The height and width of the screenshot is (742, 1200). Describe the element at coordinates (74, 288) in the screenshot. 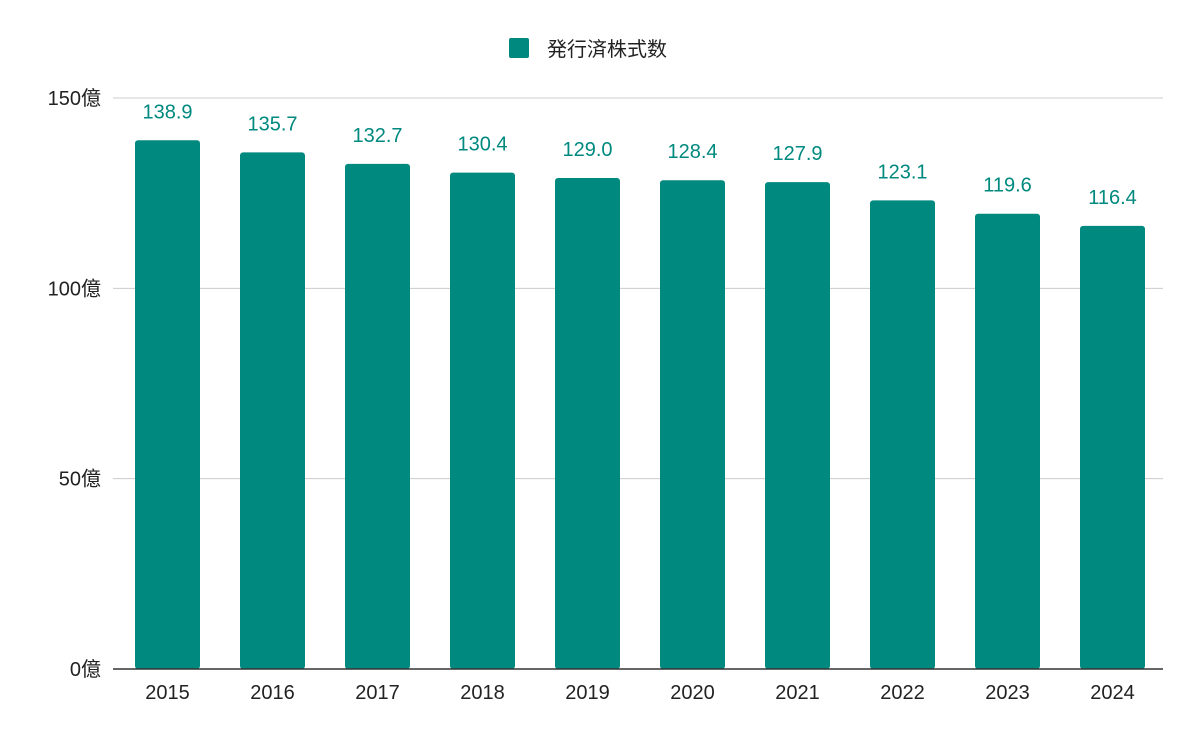

I see `y-tick-label: 100億` at that location.